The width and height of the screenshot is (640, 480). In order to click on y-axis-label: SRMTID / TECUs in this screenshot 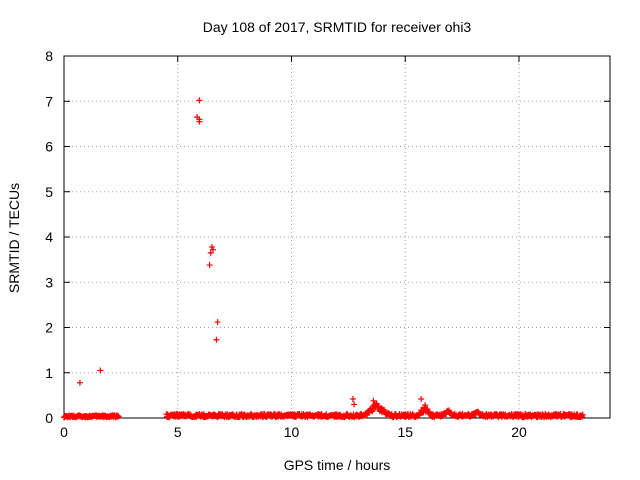, I will do `click(14, 238)`.